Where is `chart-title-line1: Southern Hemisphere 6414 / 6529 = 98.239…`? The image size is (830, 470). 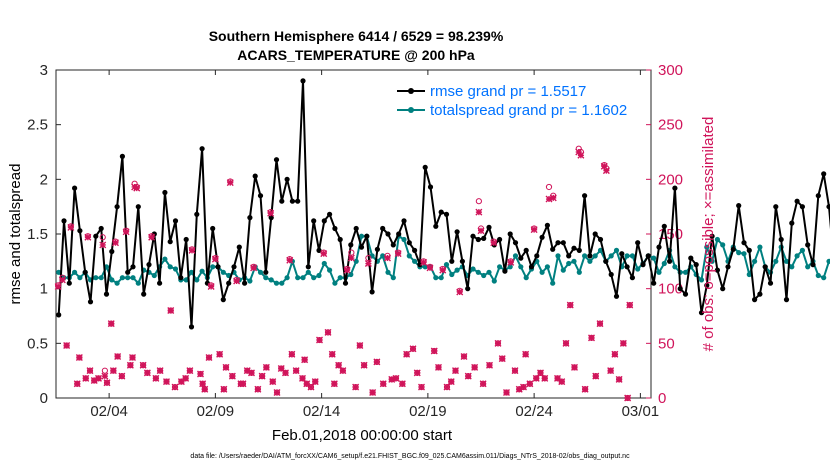 chart-title-line1: Southern Hemisphere 6414 / 6529 = 98.239… is located at coordinates (356, 36).